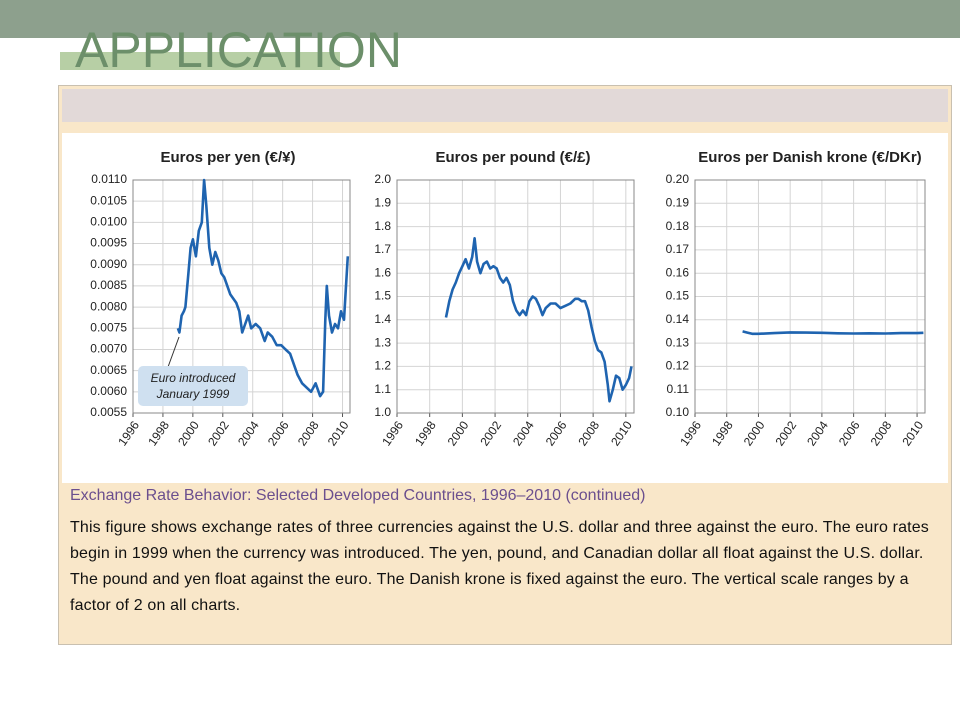  What do you see at coordinates (227, 157) in the screenshot?
I see `chart-title: Euros per yen (€/¥)` at bounding box center [227, 157].